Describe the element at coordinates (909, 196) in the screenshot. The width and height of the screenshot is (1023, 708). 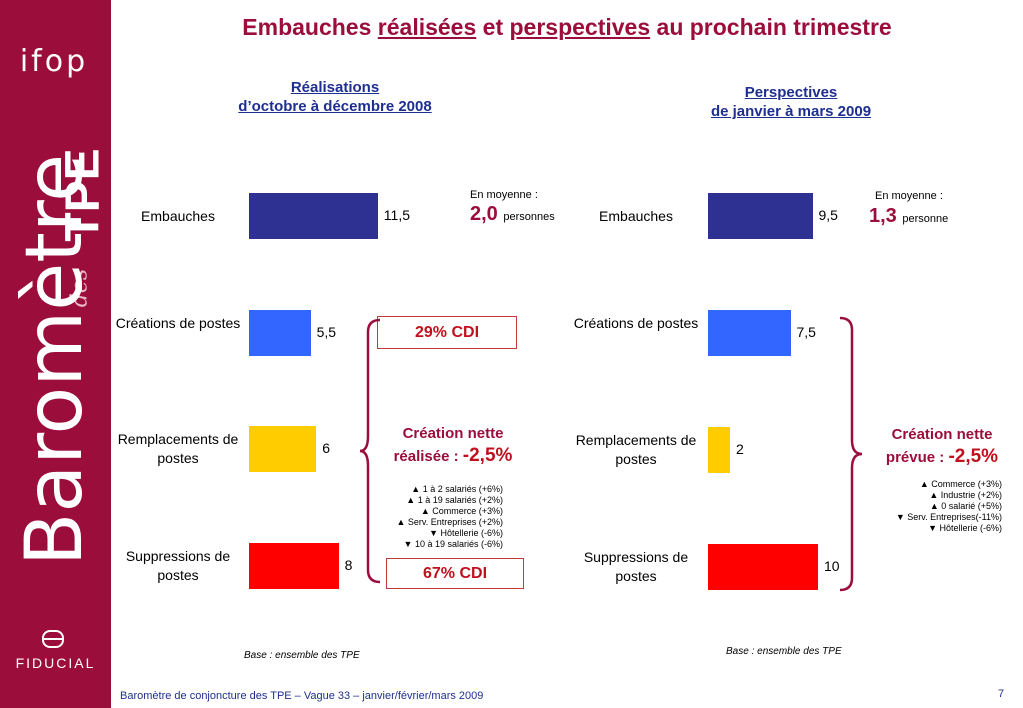
I see `right-average-label: En moyenne :` at that location.